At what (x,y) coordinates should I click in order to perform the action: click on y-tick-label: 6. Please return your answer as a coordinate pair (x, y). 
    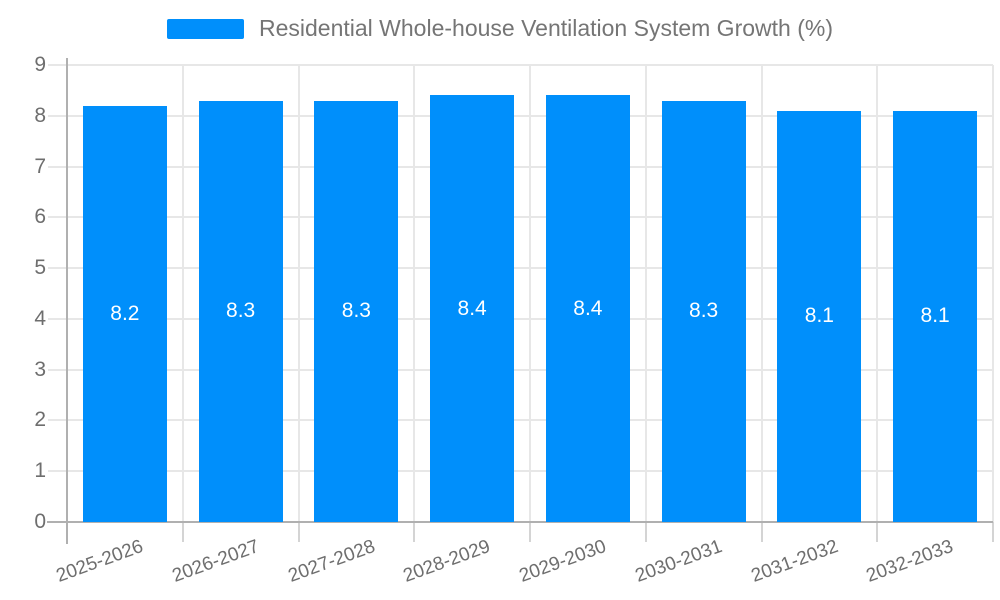
    Looking at the image, I should click on (40, 217).